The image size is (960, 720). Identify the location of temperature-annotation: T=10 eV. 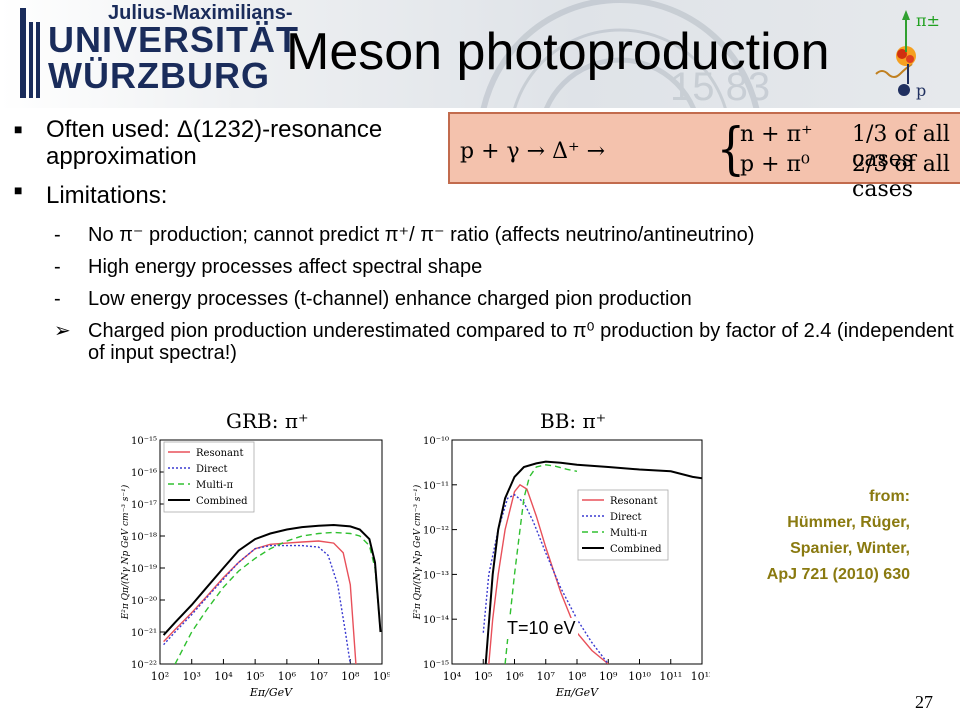
(541, 628).